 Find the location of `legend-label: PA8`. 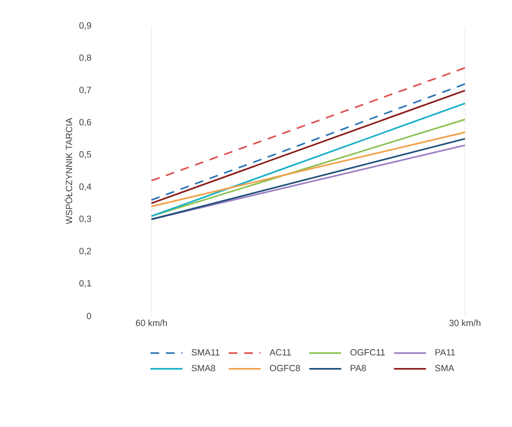

legend-label: PA8 is located at coordinates (358, 368).